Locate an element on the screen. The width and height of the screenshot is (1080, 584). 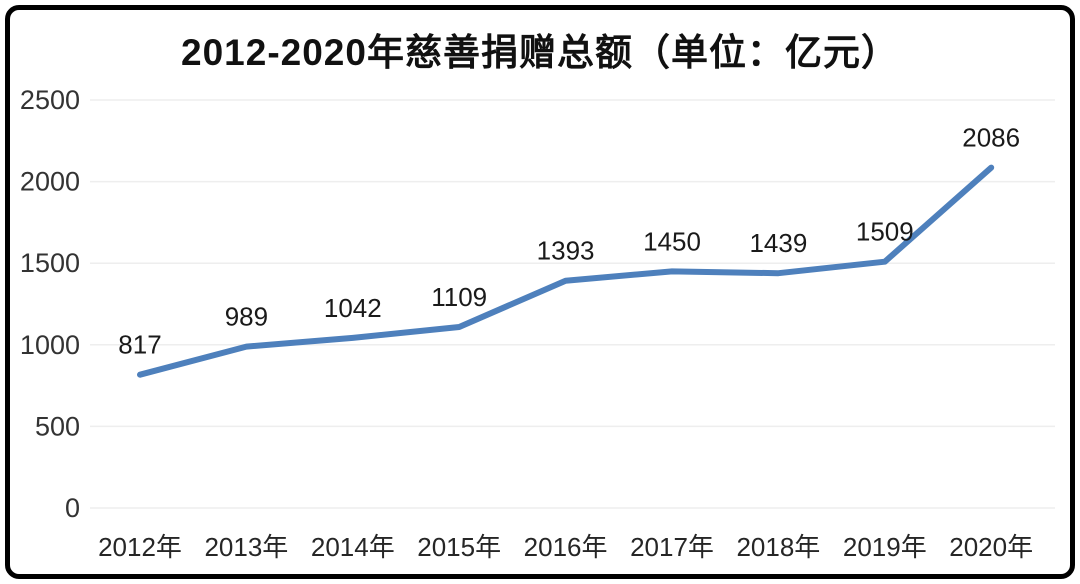
data-point-label: 1042 is located at coordinates (353, 308).